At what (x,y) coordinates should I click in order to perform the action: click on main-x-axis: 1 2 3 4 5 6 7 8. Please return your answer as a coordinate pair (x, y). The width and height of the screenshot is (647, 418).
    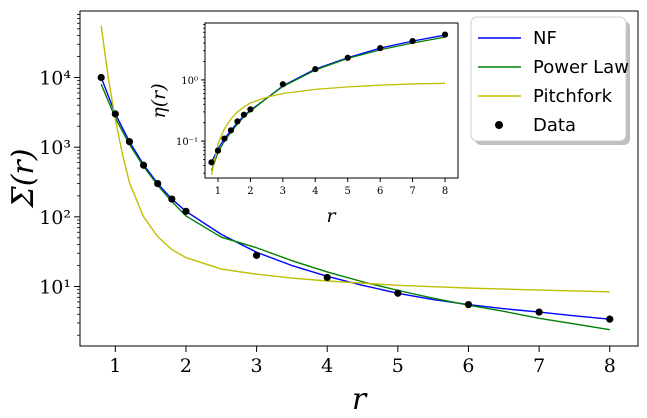
    Looking at the image, I should click on (362, 361).